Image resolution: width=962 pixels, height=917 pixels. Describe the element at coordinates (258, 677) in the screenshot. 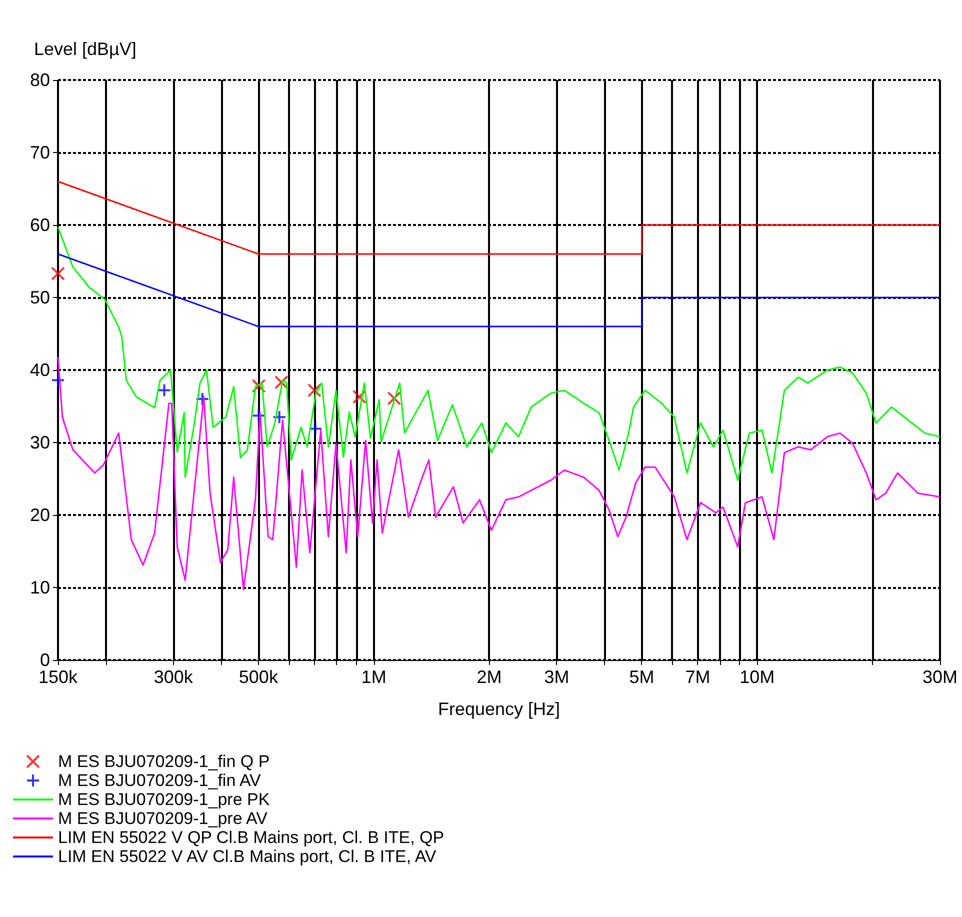

I see `x-tick-label: 500k` at that location.